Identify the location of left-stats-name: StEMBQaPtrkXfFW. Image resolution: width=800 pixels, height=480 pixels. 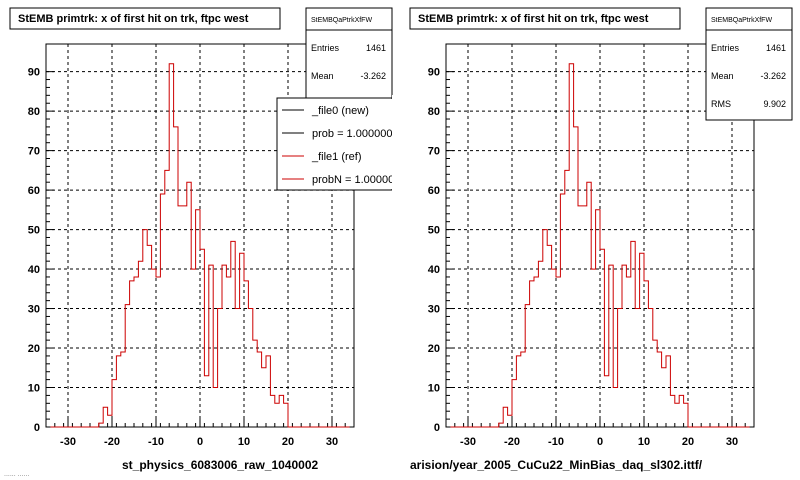
(341, 20).